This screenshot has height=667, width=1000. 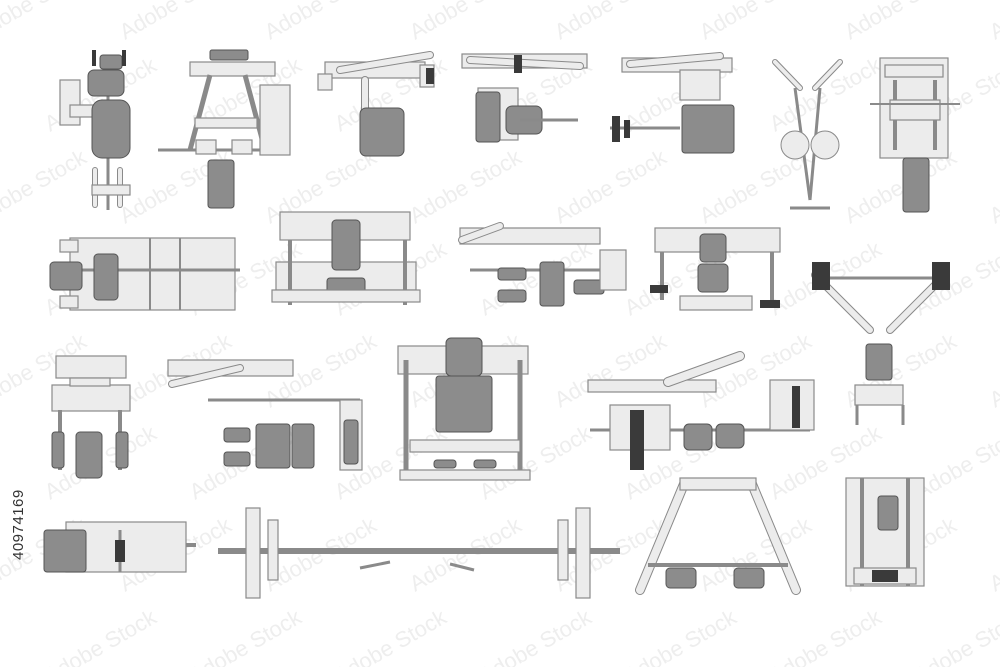 What do you see at coordinates (718, 536) in the screenshot?
I see `machine-a-frame-rack` at bounding box center [718, 536].